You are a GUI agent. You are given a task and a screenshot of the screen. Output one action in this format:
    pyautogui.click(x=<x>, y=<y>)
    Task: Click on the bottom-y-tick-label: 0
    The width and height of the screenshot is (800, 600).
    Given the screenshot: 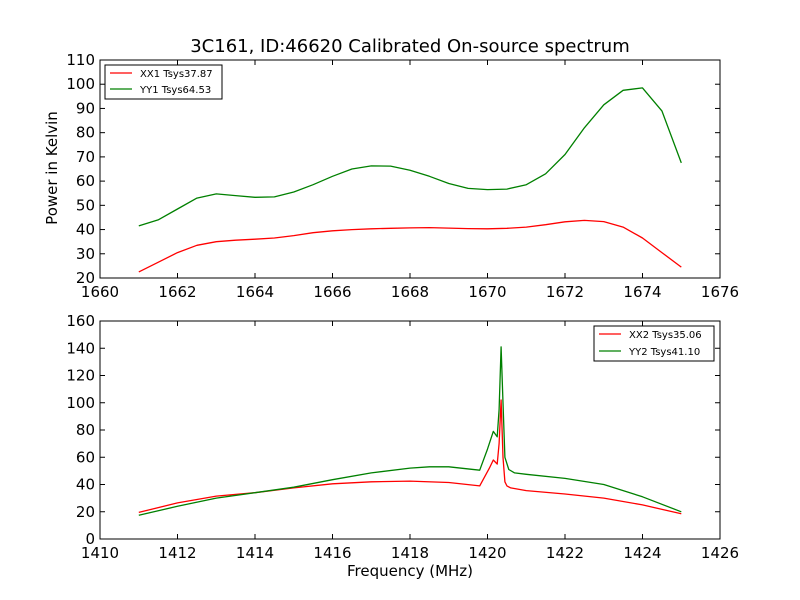 What is the action you would take?
    pyautogui.click(x=90, y=539)
    